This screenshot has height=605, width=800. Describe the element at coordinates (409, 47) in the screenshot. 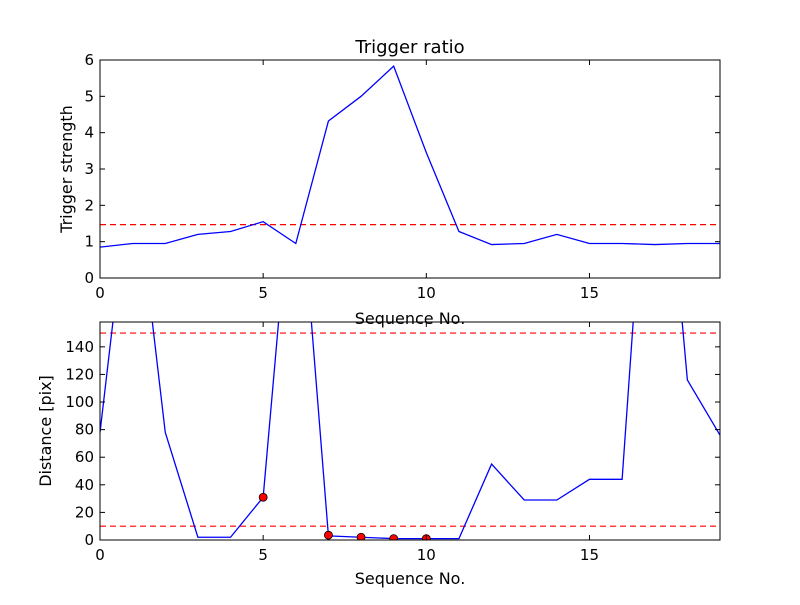

I see `chart-title: Trigger ratio` at that location.